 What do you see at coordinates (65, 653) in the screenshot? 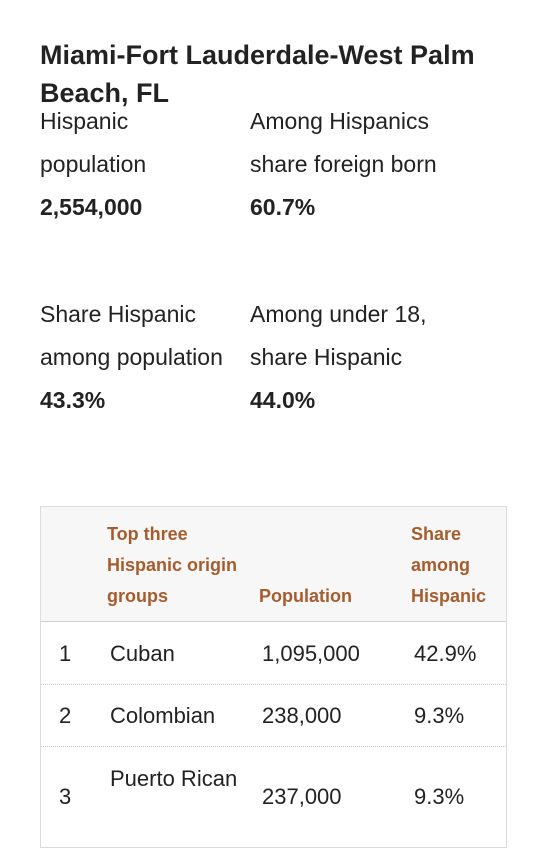
I see `rank-cell: 1` at bounding box center [65, 653].